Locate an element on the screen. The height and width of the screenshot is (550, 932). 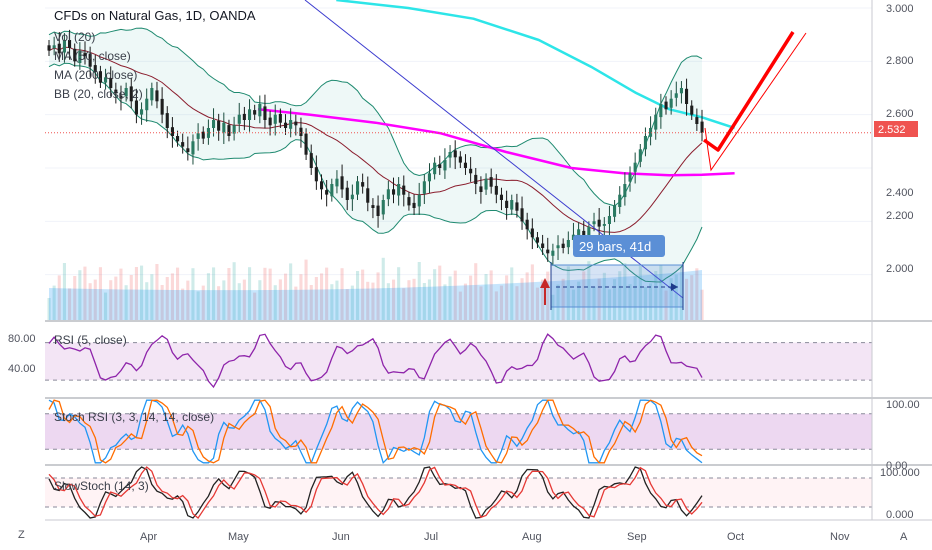
measure-arrowhead is located at coordinates (674, 287).